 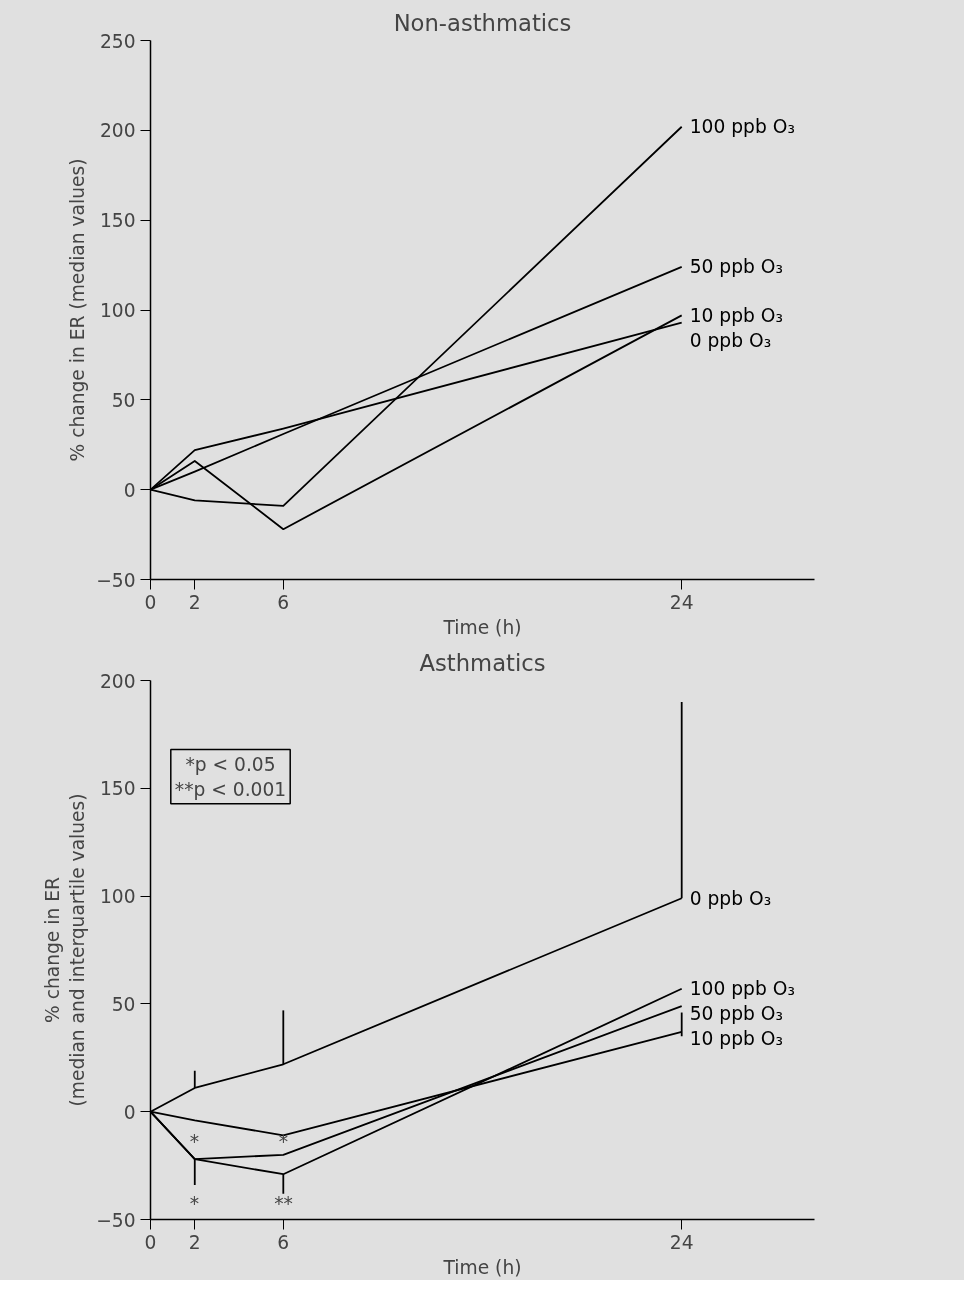 What do you see at coordinates (78, 310) in the screenshot?
I see `y-axis-title: % change in ER (median values)` at bounding box center [78, 310].